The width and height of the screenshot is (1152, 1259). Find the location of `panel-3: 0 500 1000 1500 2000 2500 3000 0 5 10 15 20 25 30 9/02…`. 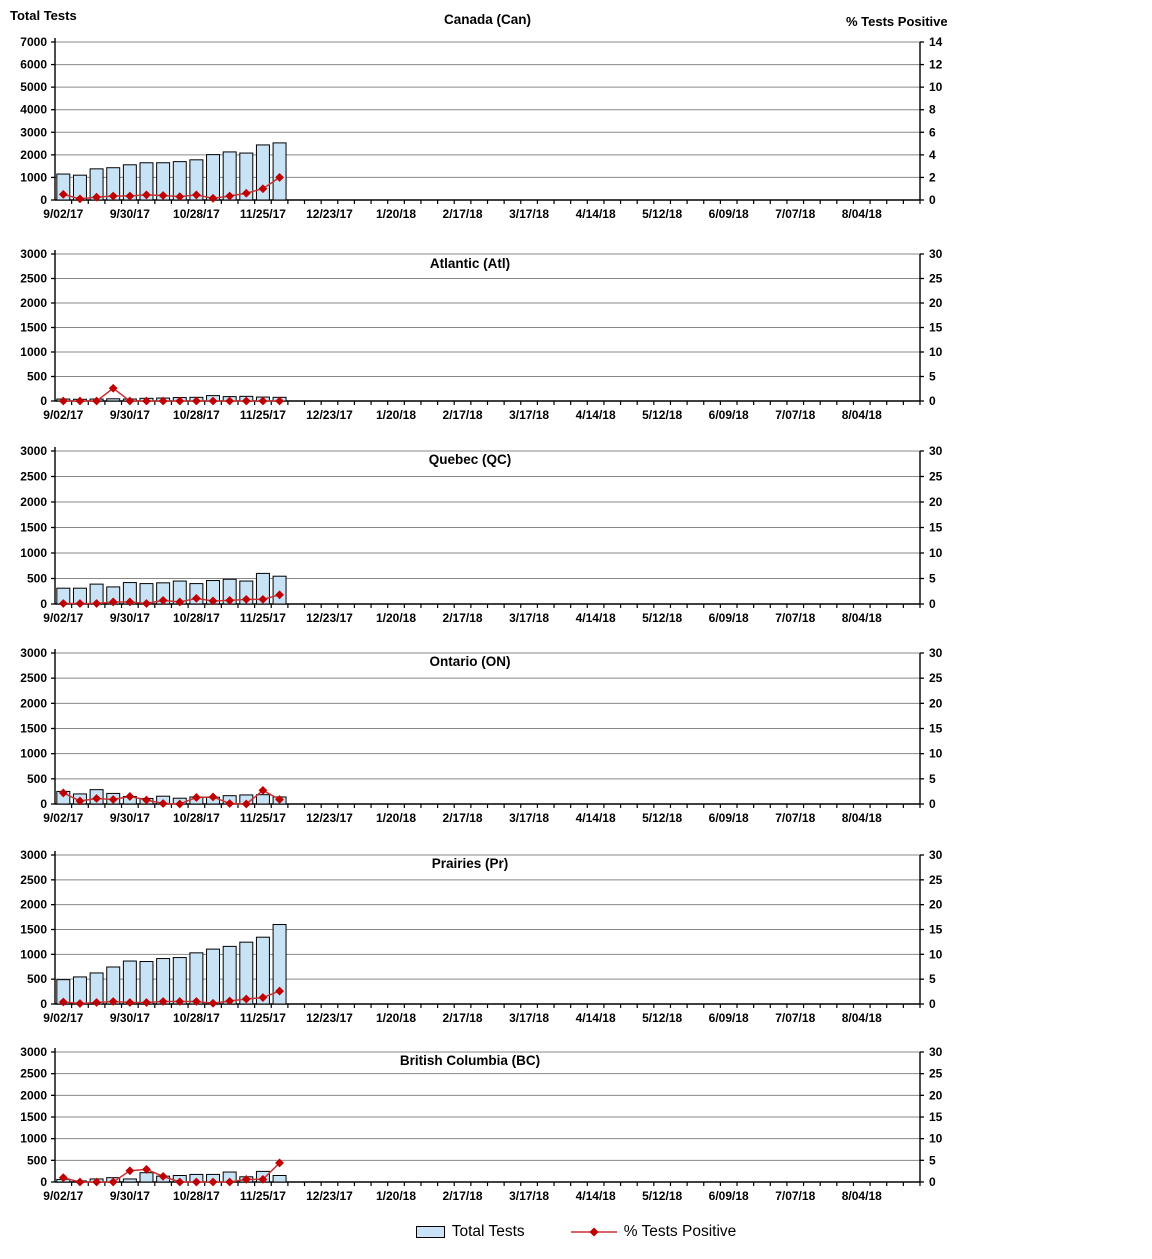

panel-3: 0 500 1000 1500 2000 2500 3000 0 5 10 15 20 25 30 9/02… is located at coordinates (481, 735).